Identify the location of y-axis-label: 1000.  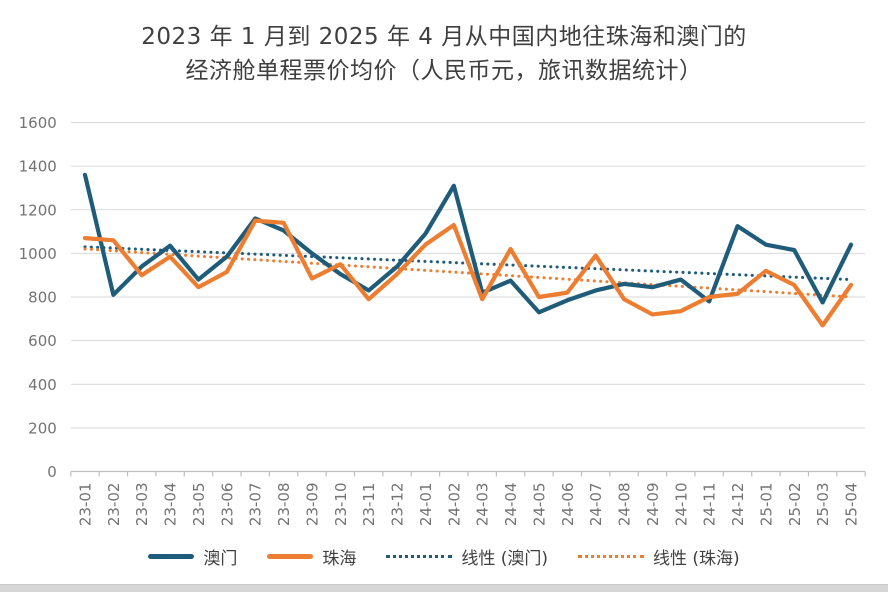
(38, 254).